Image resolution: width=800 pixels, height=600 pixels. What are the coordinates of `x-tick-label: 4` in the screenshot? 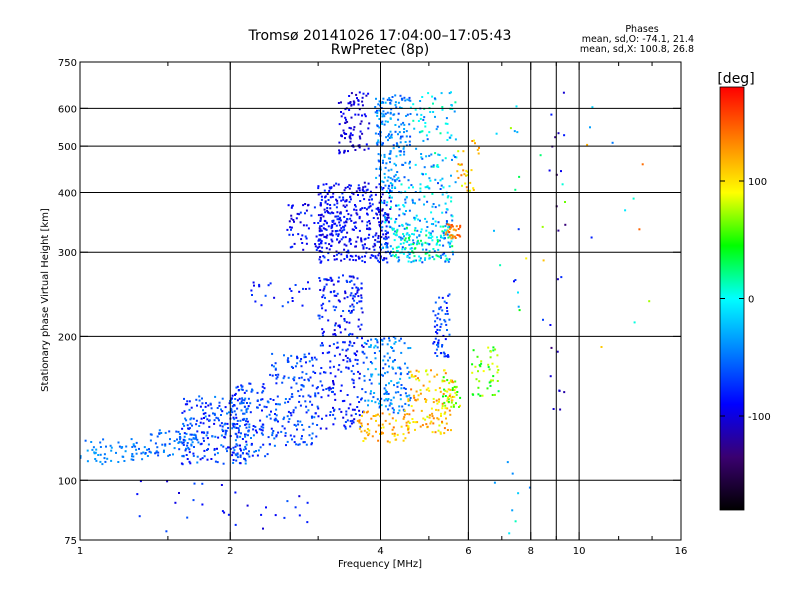 It's located at (380, 551).